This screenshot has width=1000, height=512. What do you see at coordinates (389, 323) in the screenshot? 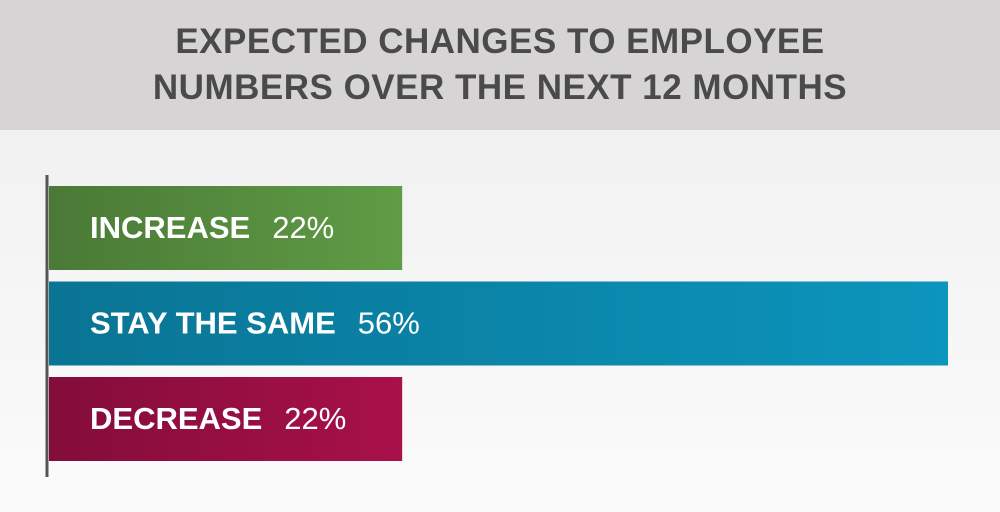
I see `value-label: 56%` at bounding box center [389, 323].